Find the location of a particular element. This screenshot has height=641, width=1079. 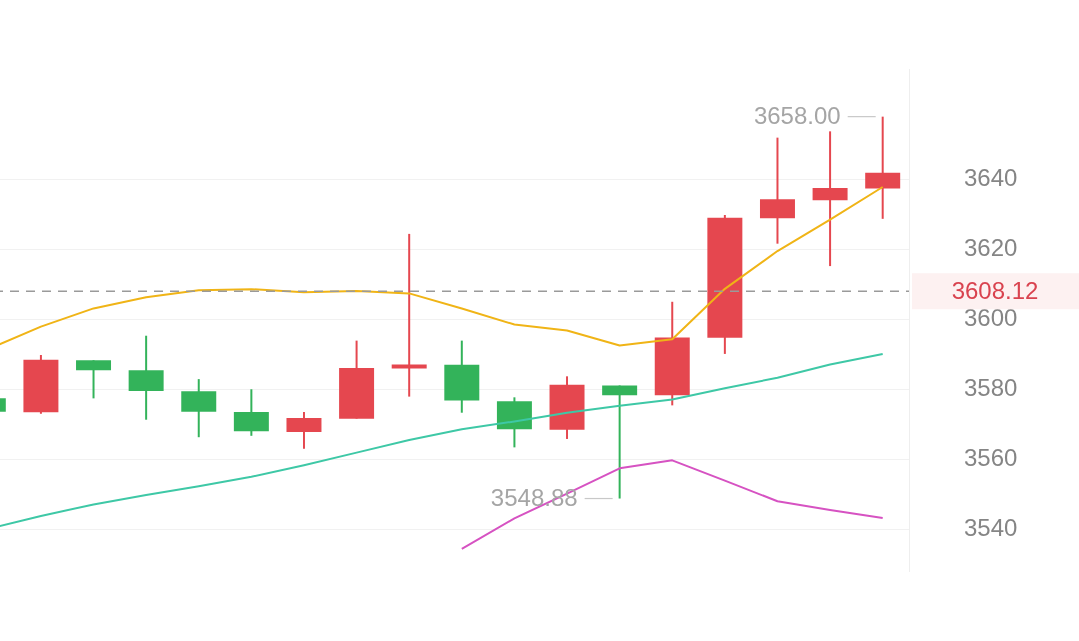

y-tick-label: 3580 is located at coordinates (991, 388).